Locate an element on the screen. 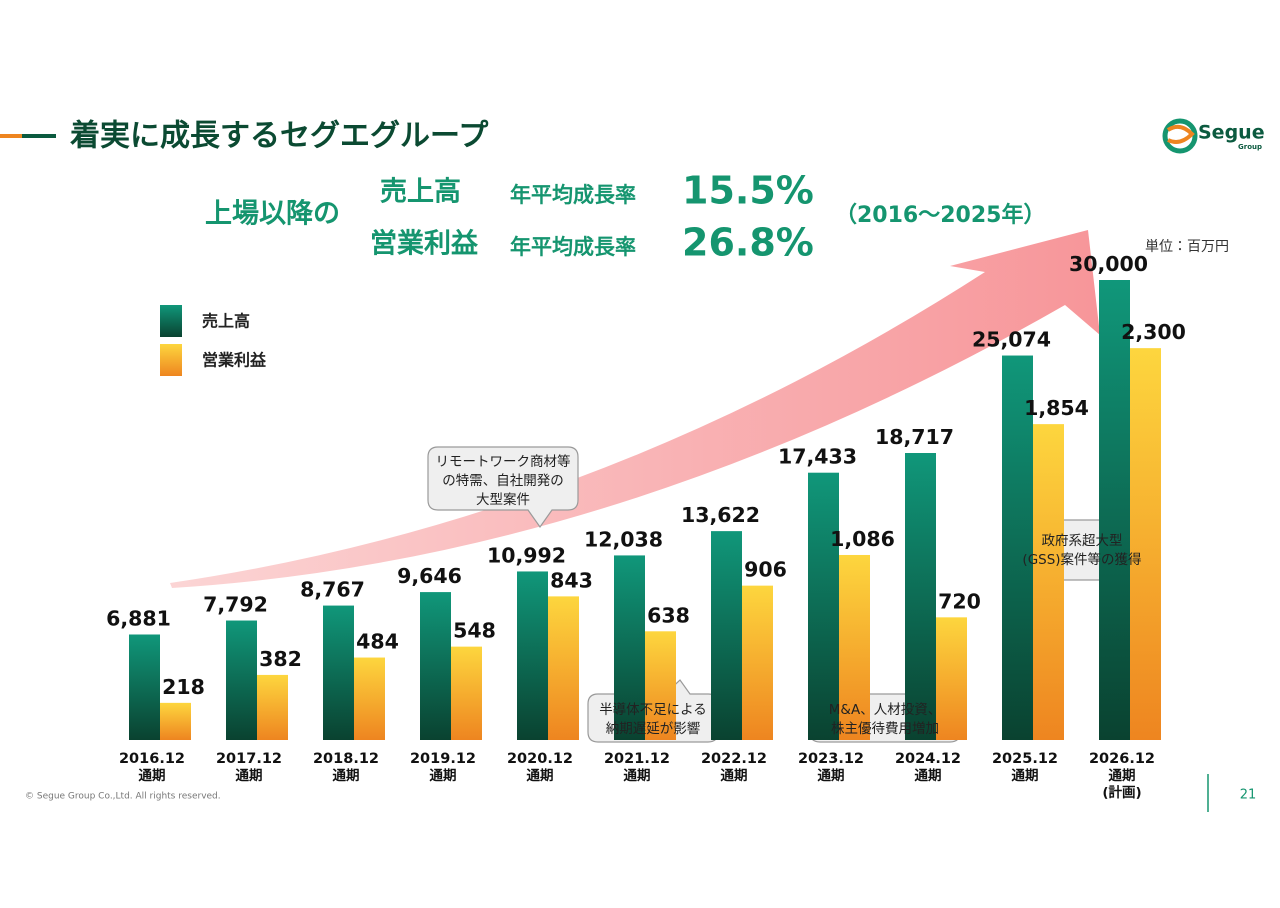 Image resolution: width=1280 pixels, height=908 pixels. x-tick-label: 2016.12 is located at coordinates (152, 759).